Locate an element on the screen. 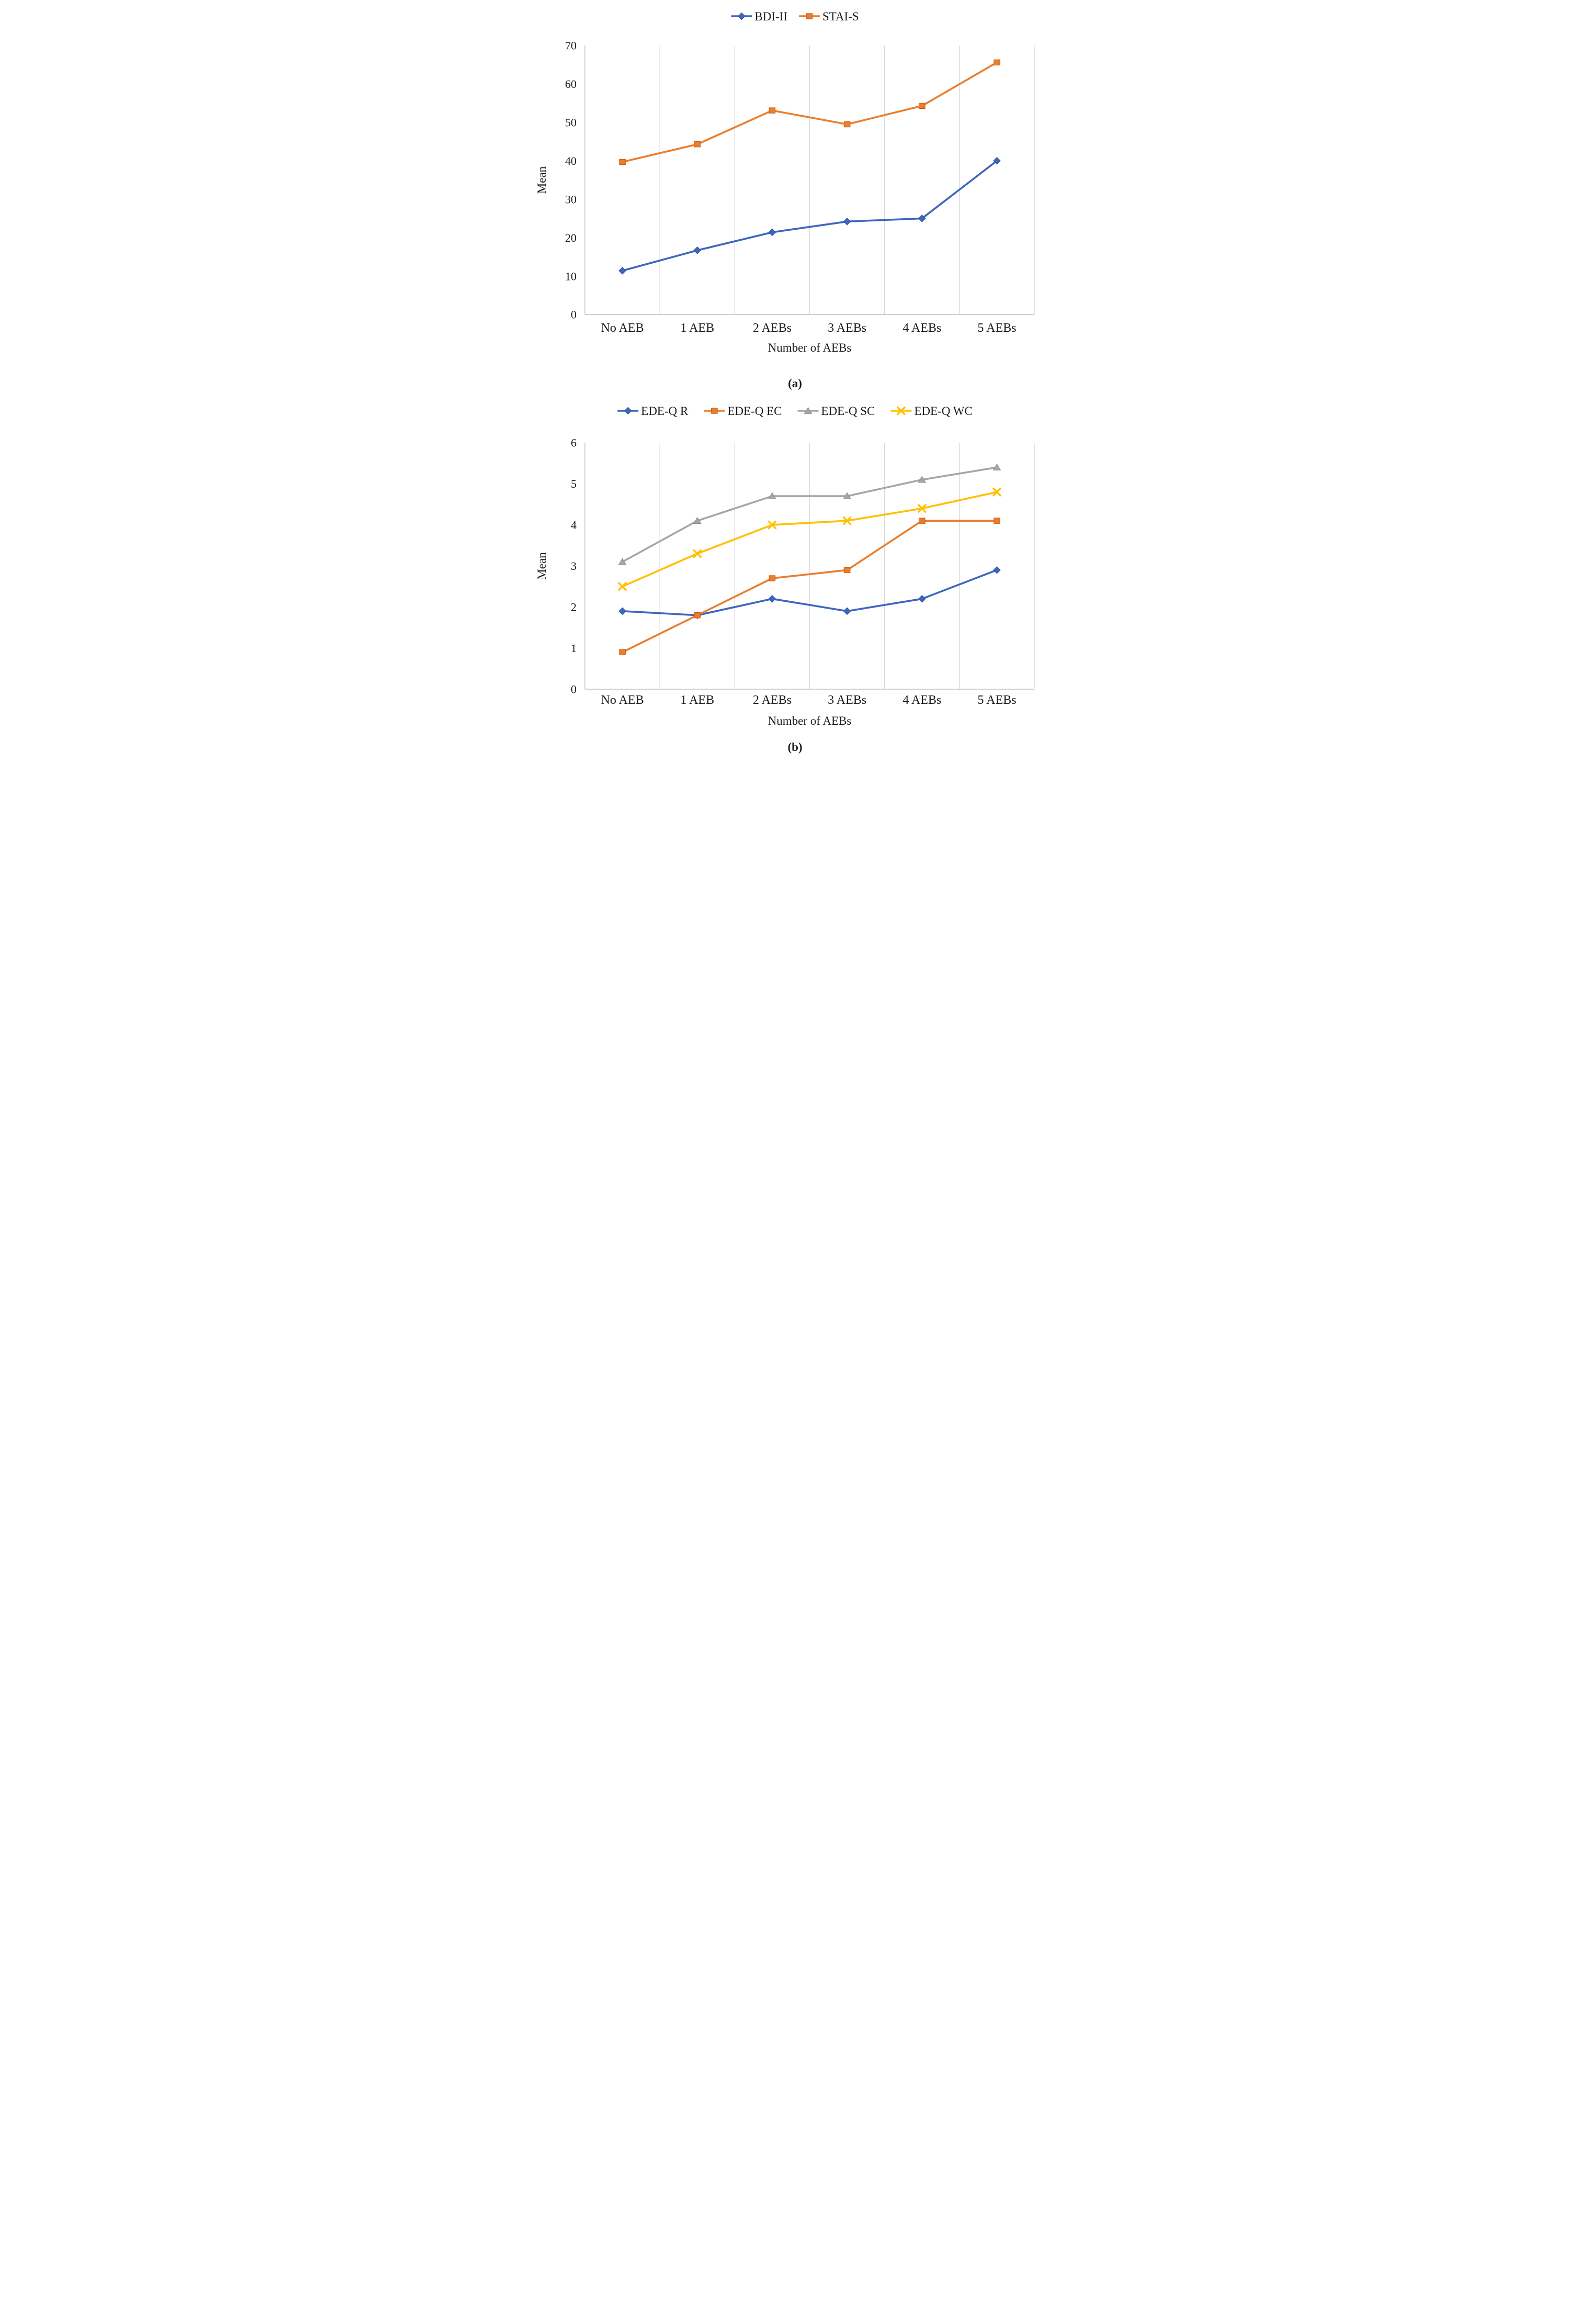  series-line-EDE-Q R is located at coordinates (809, 592).